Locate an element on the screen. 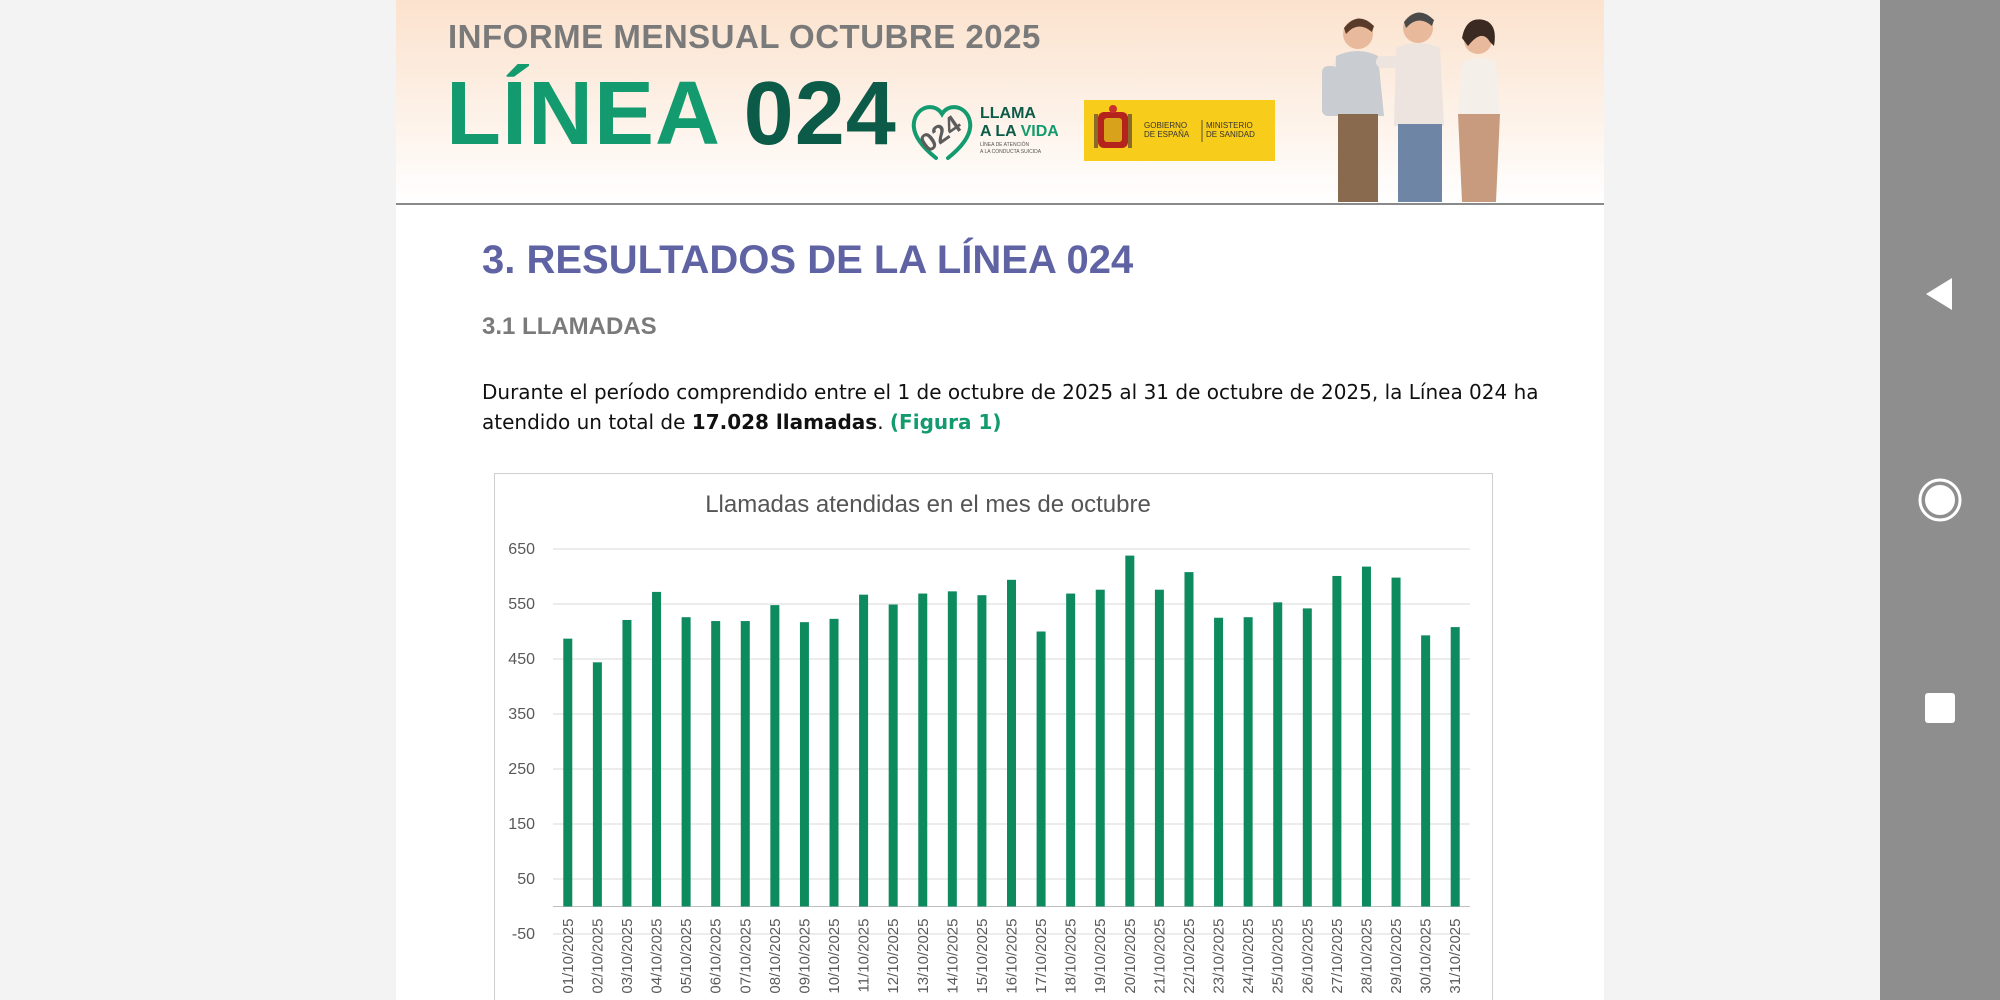 This screenshot has width=2000, height=1000. paragraph-text-2: . is located at coordinates (883, 422).